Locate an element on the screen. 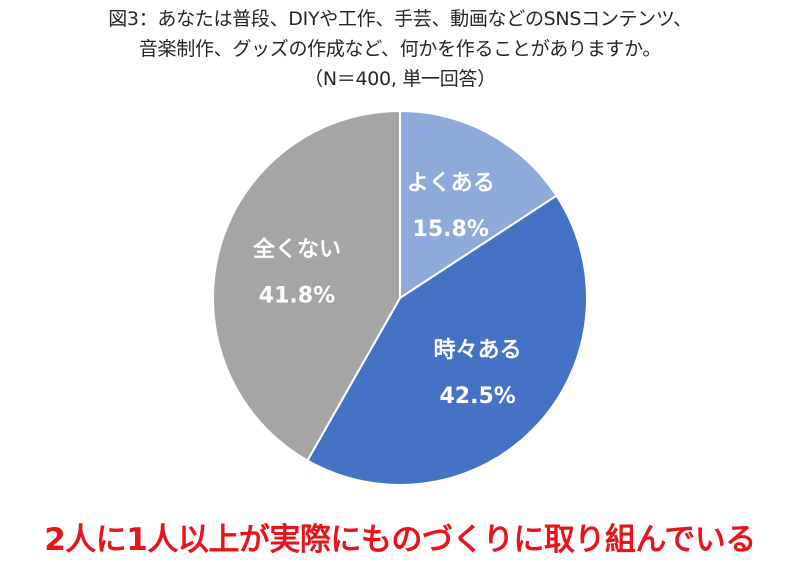 This screenshot has height=586, width=800. footer-message: 2人に1人以上が実際にものづくりに取り組んでいる is located at coordinates (400, 540).